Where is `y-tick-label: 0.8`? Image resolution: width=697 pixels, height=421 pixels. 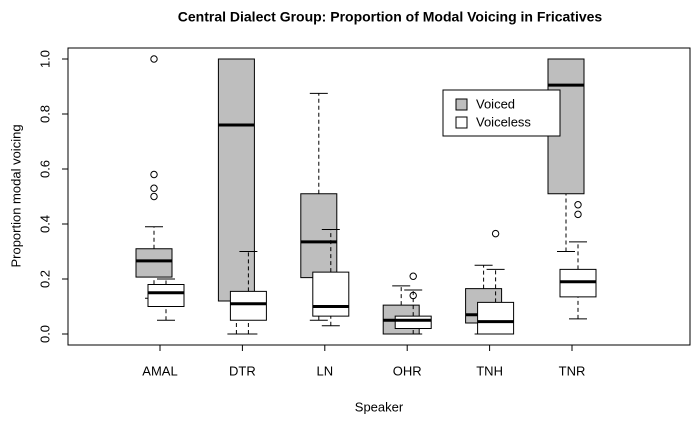
y-tick-label: 0.8 is located at coordinates (44, 114).